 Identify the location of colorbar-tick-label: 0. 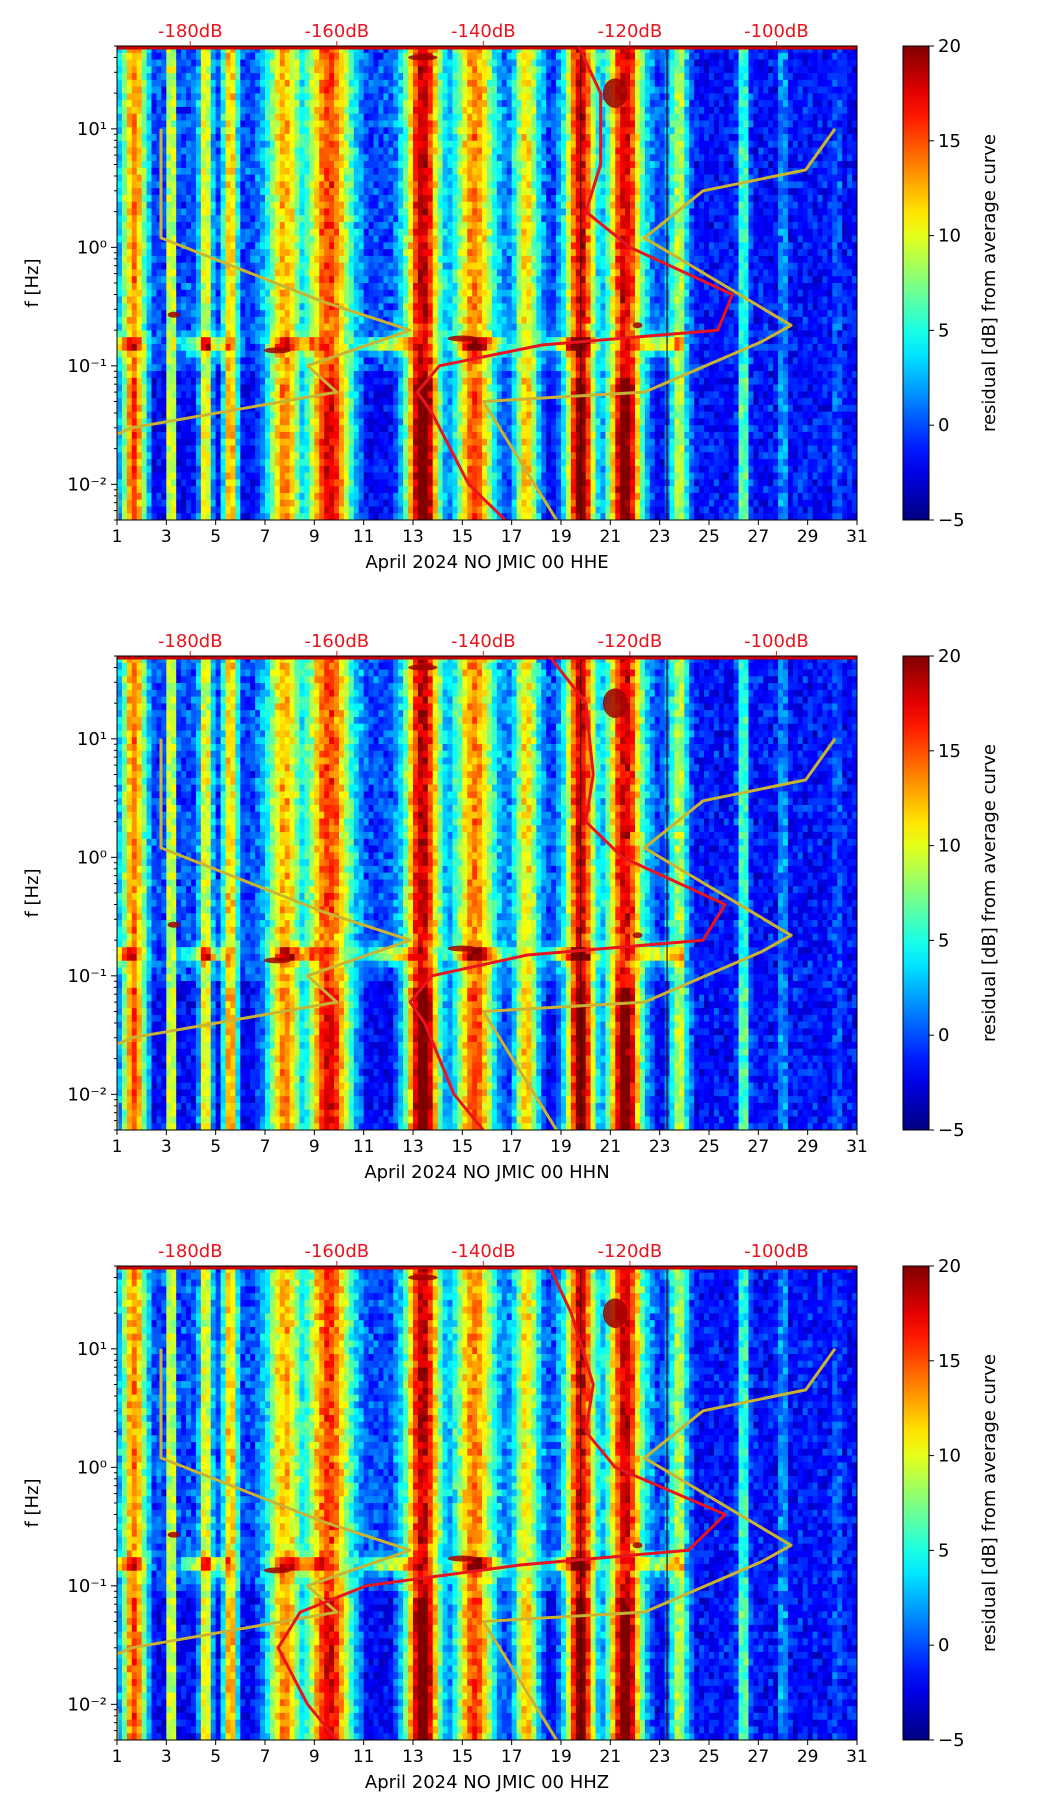
(943, 1645).